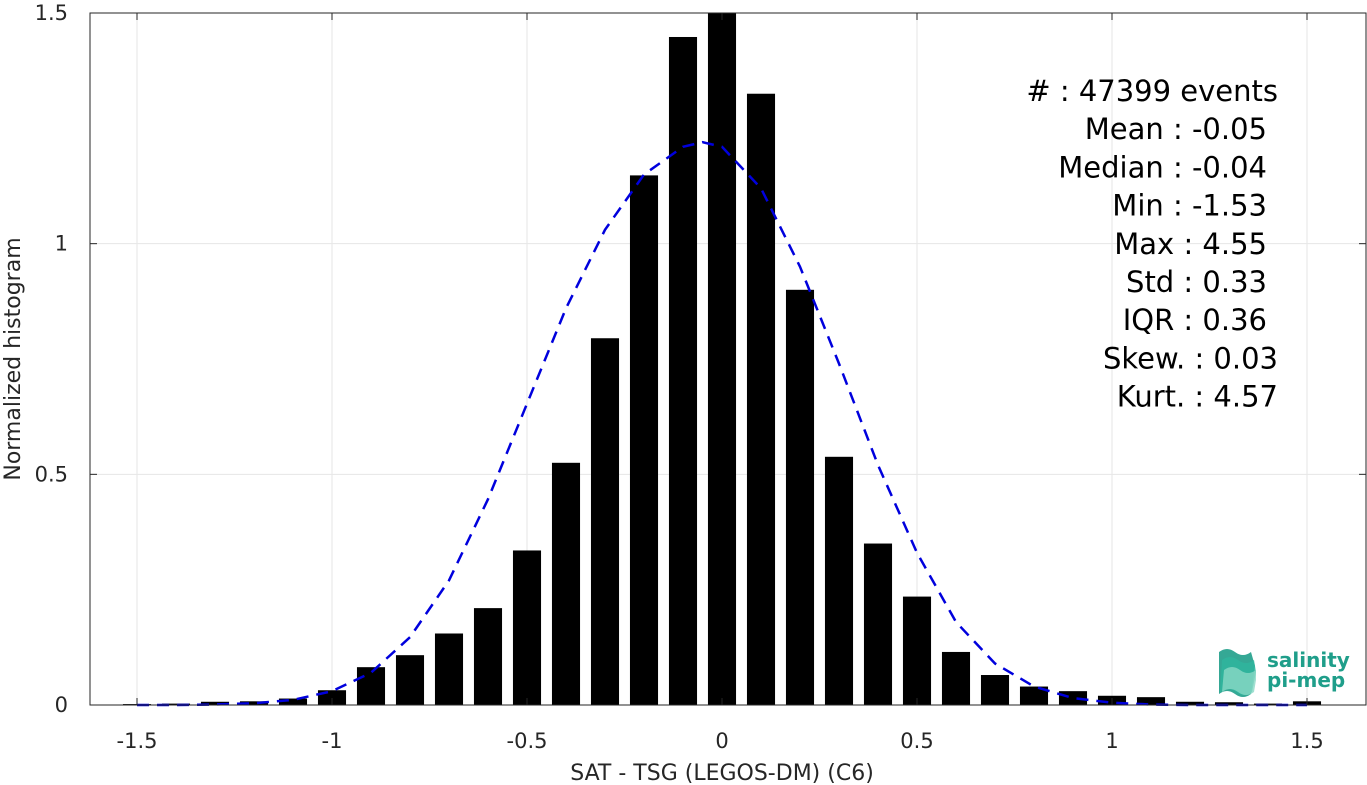 This screenshot has width=1367, height=785. I want to click on stat-line: Kurt. : 4.57, so click(1197, 397).